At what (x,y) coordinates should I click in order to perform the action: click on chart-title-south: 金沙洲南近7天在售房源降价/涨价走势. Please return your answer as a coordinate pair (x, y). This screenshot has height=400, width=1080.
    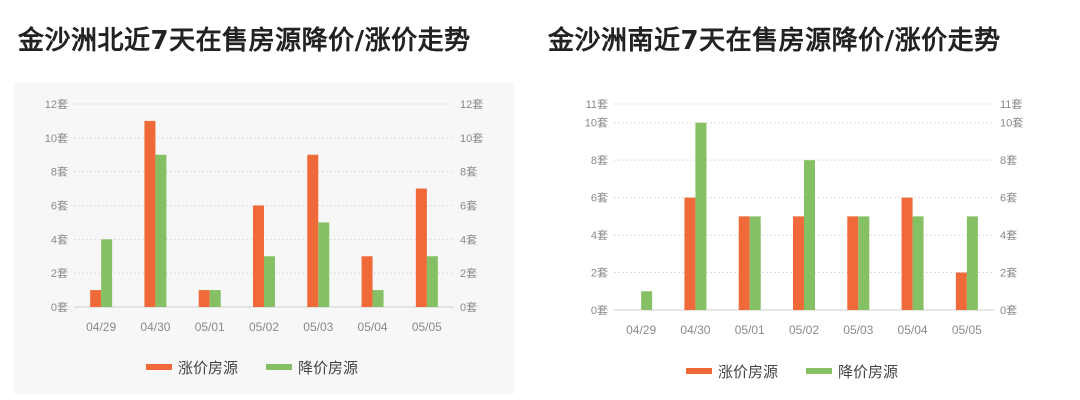
    Looking at the image, I should click on (774, 41).